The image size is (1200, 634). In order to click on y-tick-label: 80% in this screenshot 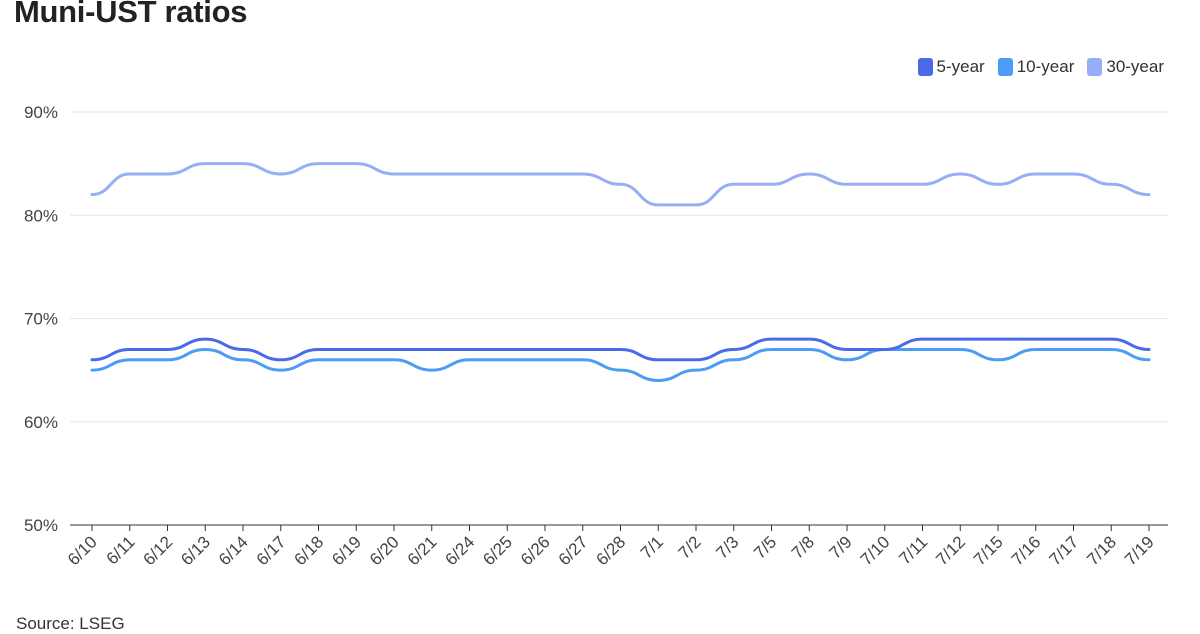, I will do `click(41, 215)`.